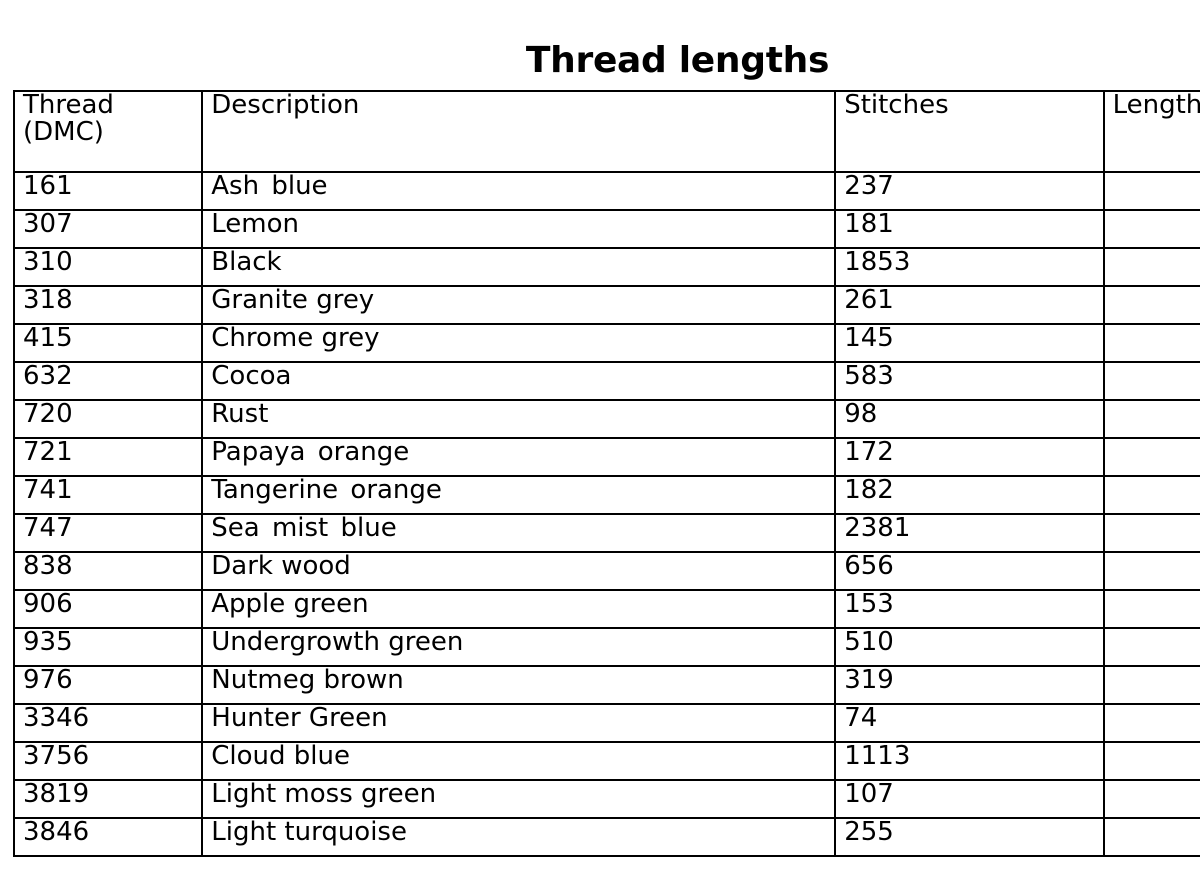  I want to click on cell-description: Ash blue, so click(519, 191).